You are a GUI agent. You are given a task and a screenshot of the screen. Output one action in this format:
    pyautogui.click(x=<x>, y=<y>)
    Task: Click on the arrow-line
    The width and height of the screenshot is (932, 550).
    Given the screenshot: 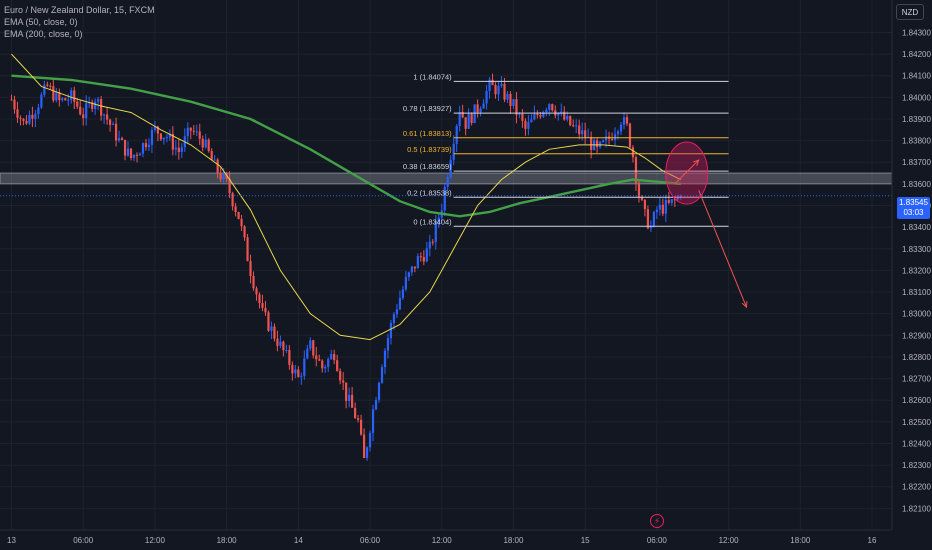 What is the action you would take?
    pyautogui.click(x=687, y=172)
    